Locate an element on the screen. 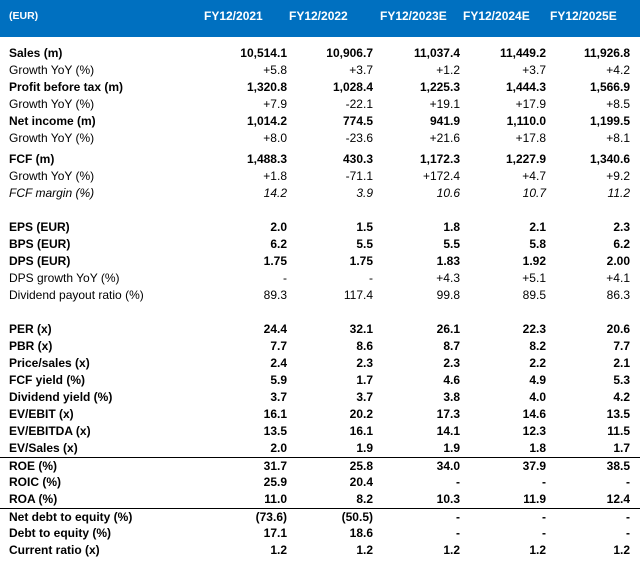 This screenshot has height=564, width=640. row-label: EV/EBITDA (x) is located at coordinates (50, 431).